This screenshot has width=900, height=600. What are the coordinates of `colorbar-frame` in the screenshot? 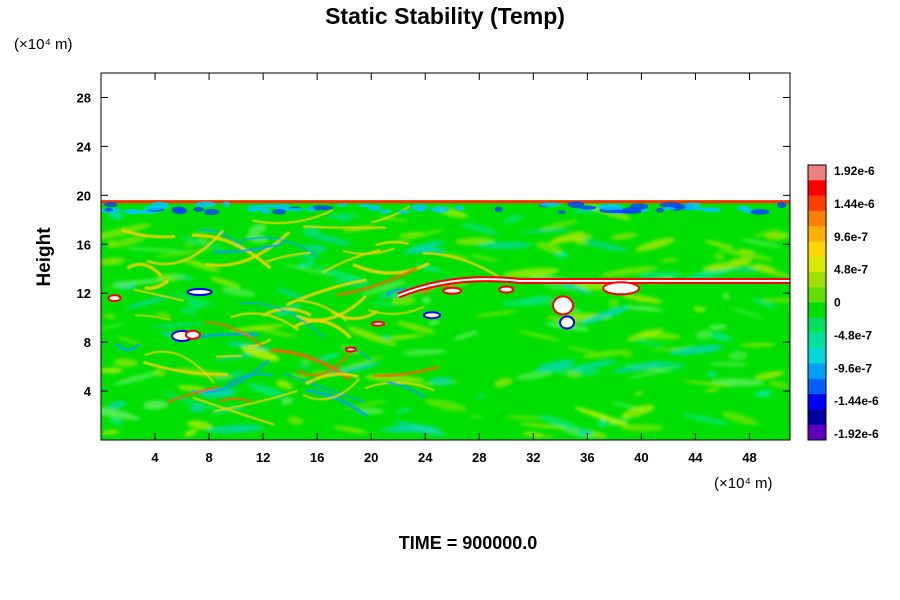 It's located at (817, 302).